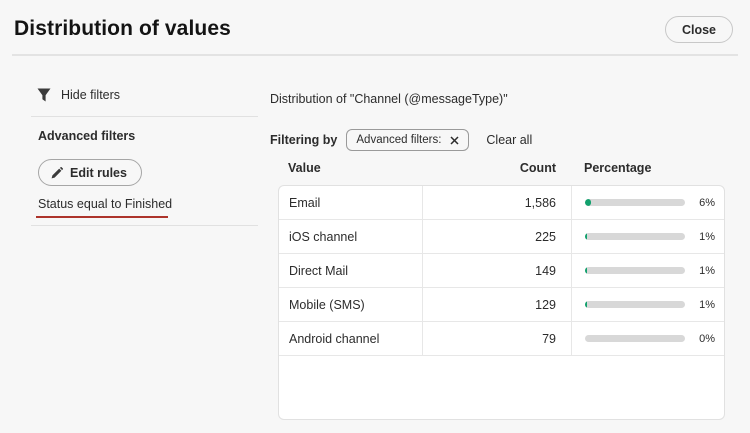  I want to click on sidebar-divider-top, so click(144, 116).